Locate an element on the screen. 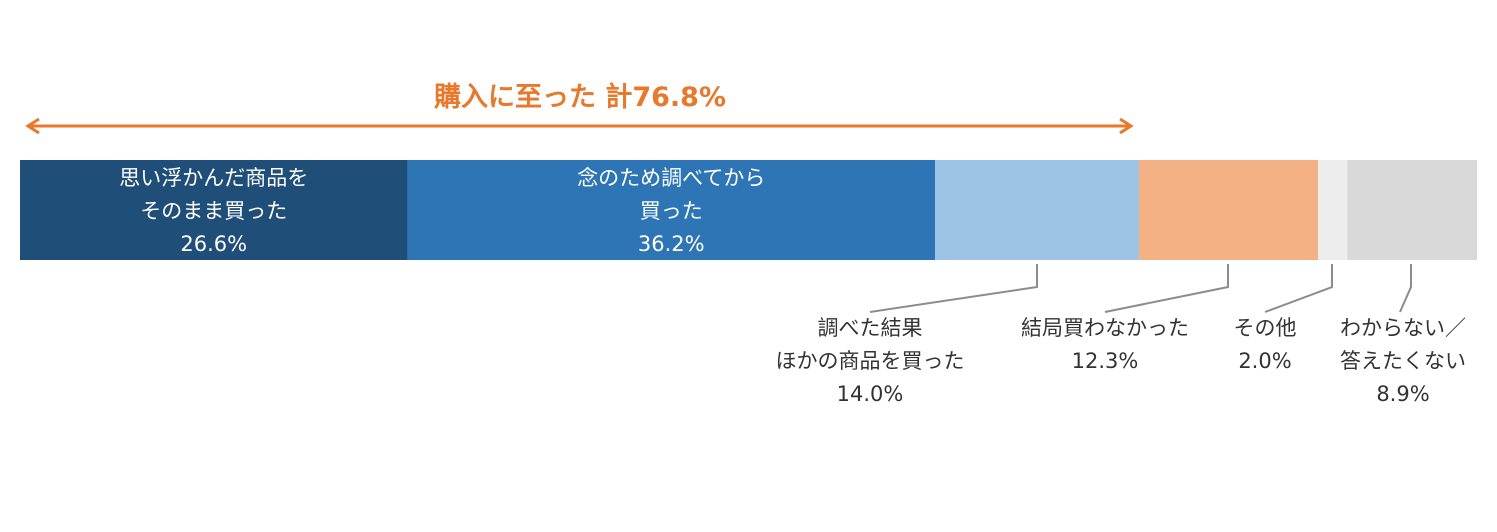 The height and width of the screenshot is (532, 1497). segment-6-value: 8.9% is located at coordinates (1402, 394).